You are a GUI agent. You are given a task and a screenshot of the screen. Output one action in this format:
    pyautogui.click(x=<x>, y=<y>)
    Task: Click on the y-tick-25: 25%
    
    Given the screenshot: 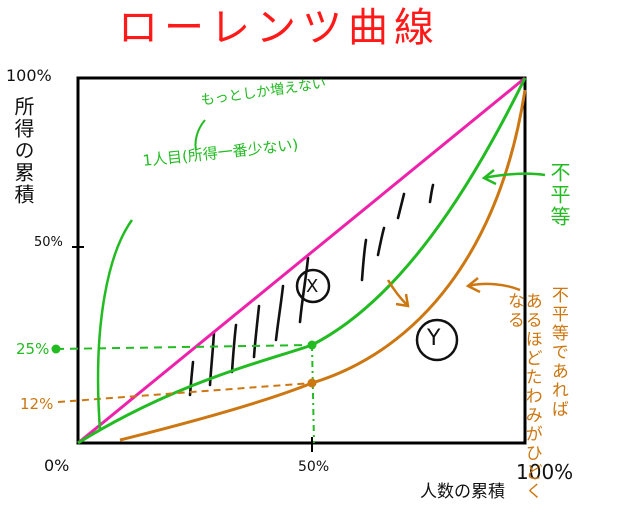 What is the action you would take?
    pyautogui.click(x=33, y=349)
    